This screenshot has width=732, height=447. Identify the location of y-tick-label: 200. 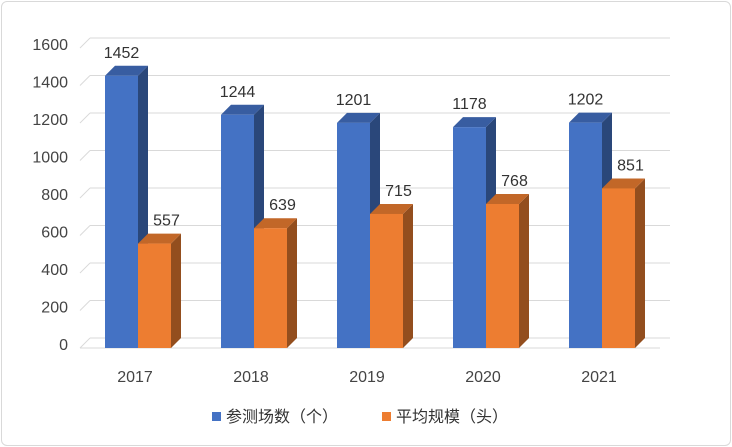
(54, 308).